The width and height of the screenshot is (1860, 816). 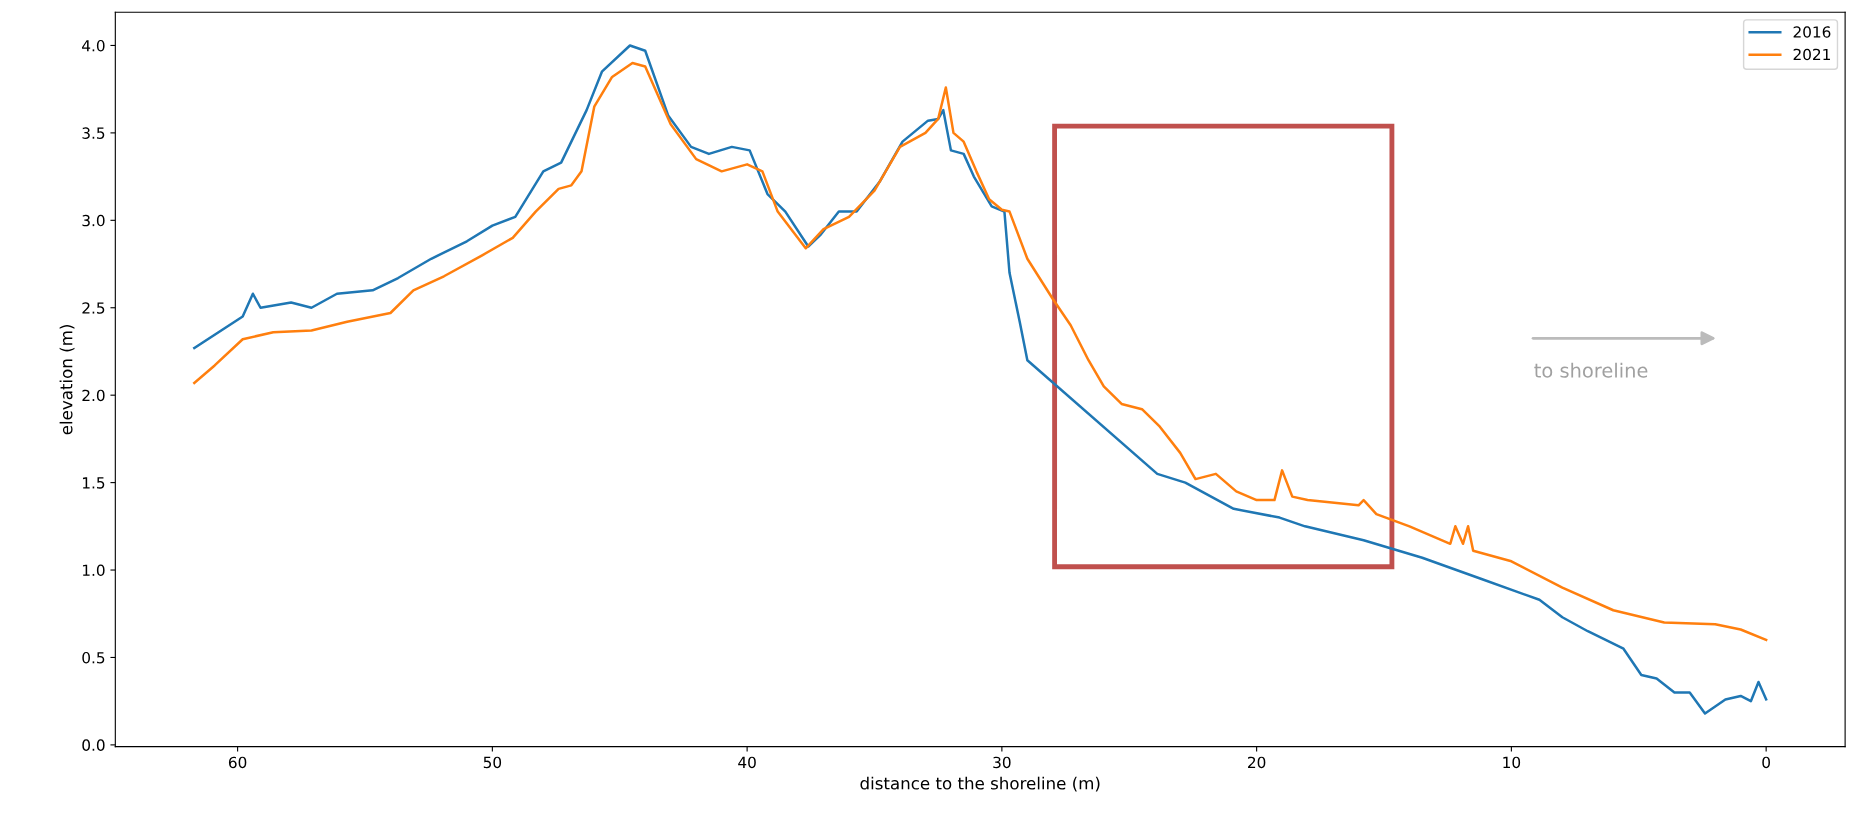 I want to click on x-tick-label: 60, so click(x=237, y=762).